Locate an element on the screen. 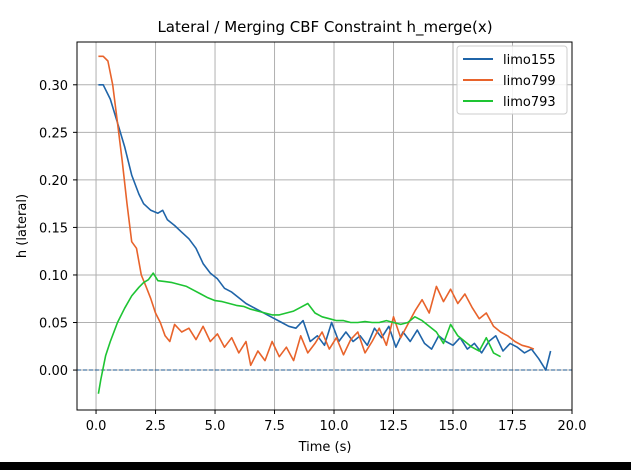  x-tick-label: 2.5 is located at coordinates (155, 426).